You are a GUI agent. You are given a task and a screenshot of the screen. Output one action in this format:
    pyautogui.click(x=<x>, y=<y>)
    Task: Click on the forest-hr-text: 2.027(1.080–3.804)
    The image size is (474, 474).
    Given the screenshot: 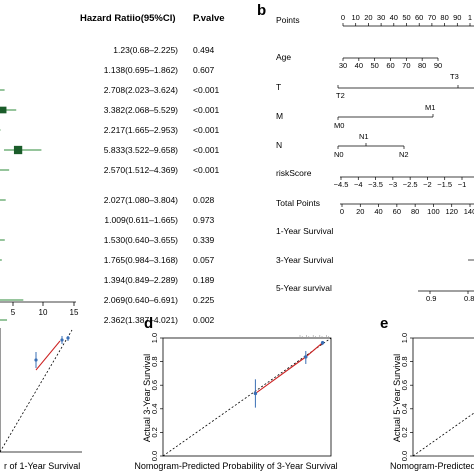 What is the action you would take?
    pyautogui.click(x=141, y=200)
    